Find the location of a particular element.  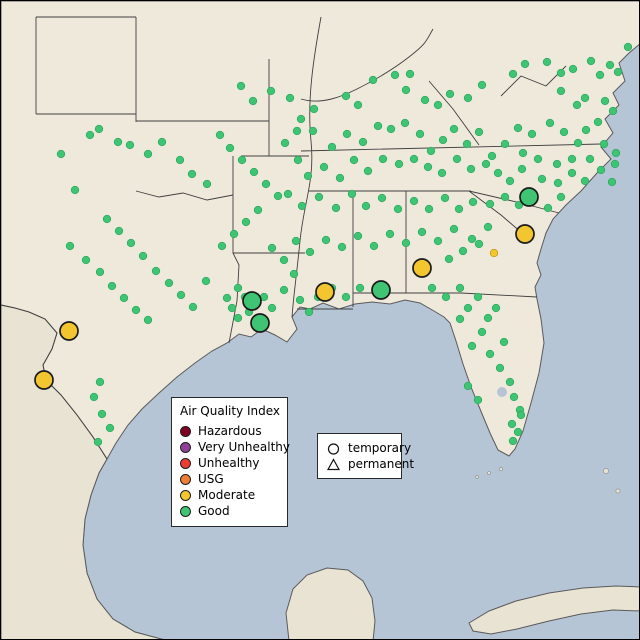

aqi-legend-label: Very Unhealthy is located at coordinates (244, 447).